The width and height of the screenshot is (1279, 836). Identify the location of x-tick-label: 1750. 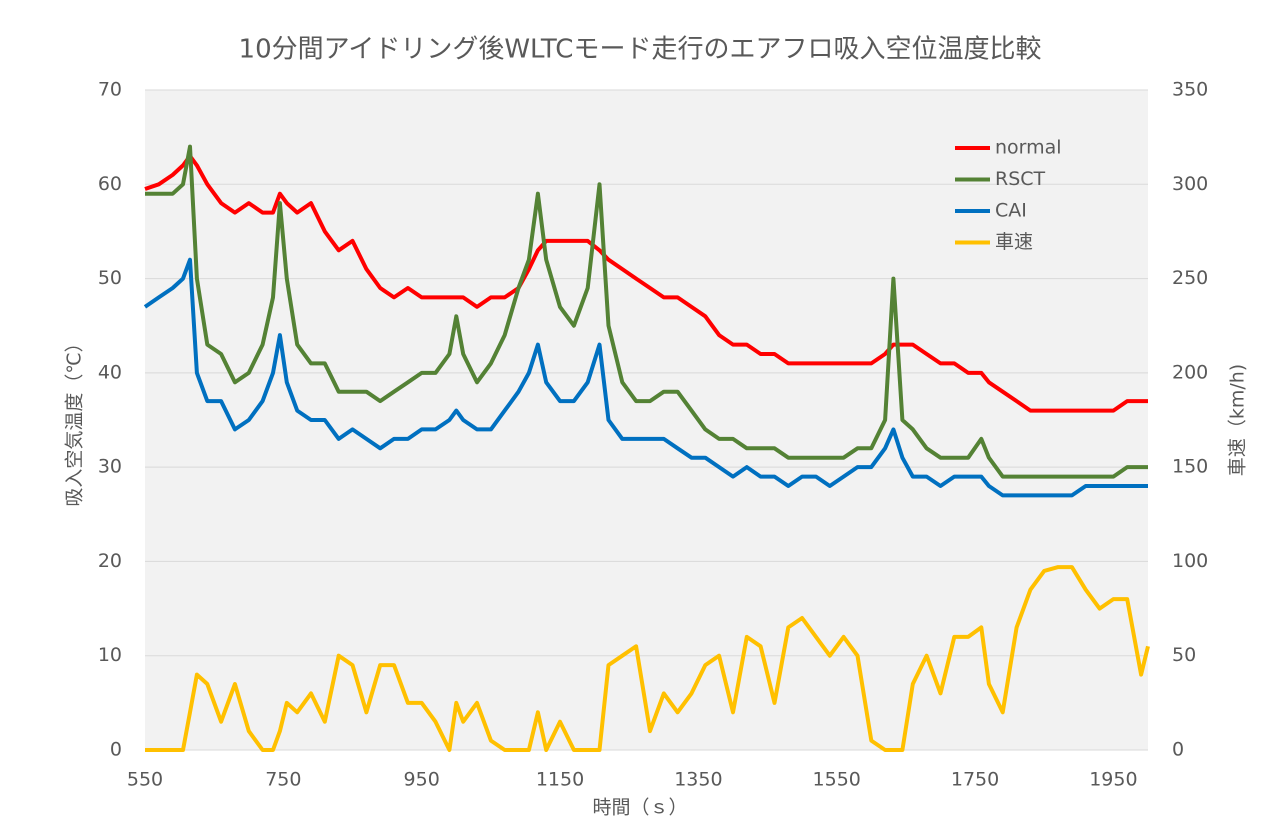
(975, 780).